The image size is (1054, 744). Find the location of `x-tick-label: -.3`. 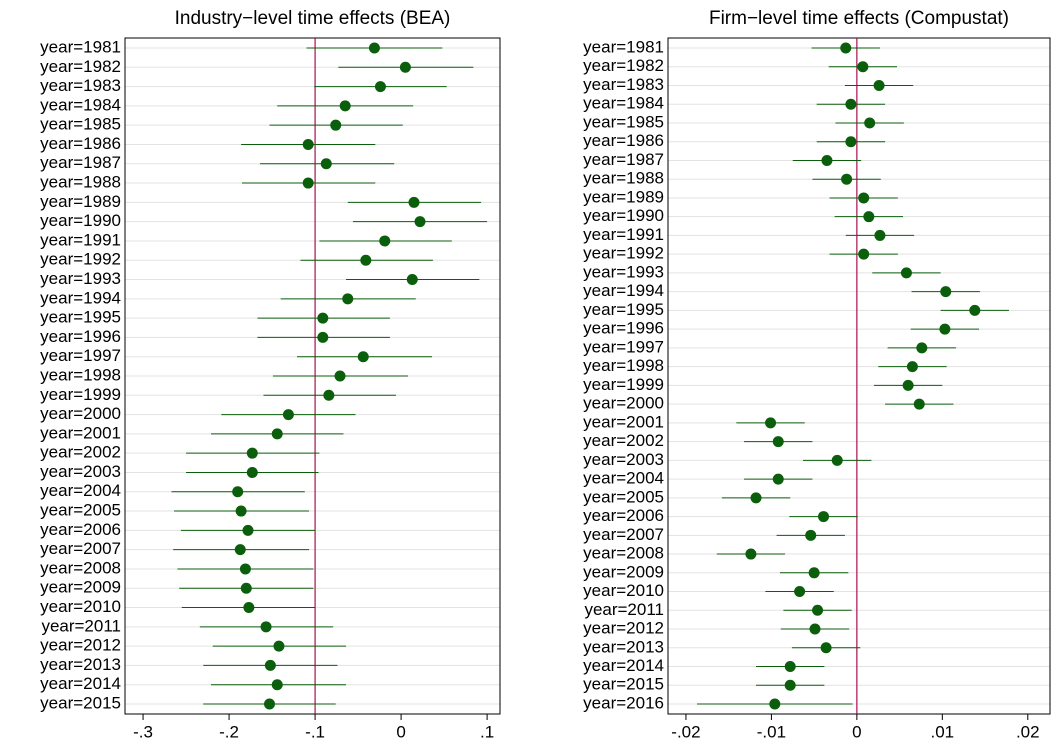

x-tick-label: -.3 is located at coordinates (143, 731).